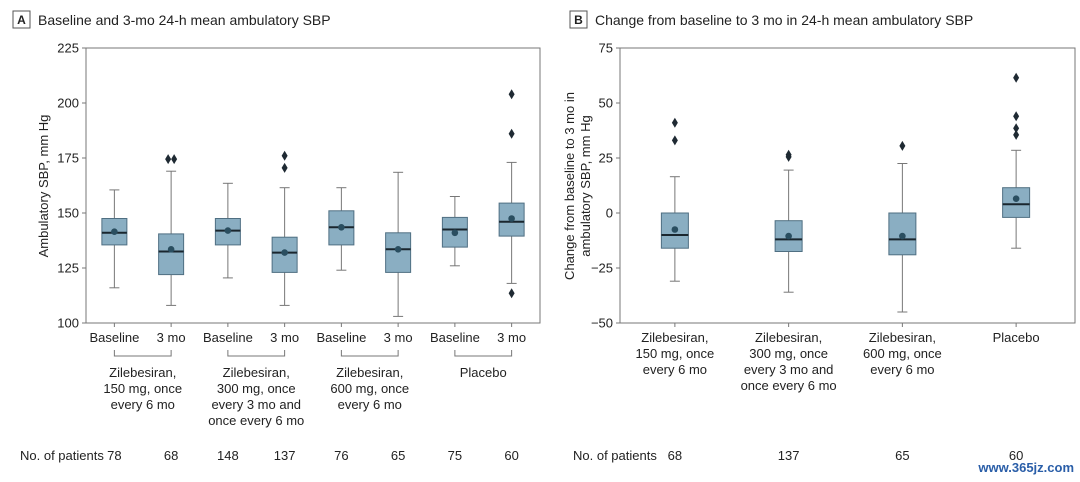 This screenshot has width=1080, height=482. I want to click on panel-b-box-0-mean-dot, so click(675, 229).